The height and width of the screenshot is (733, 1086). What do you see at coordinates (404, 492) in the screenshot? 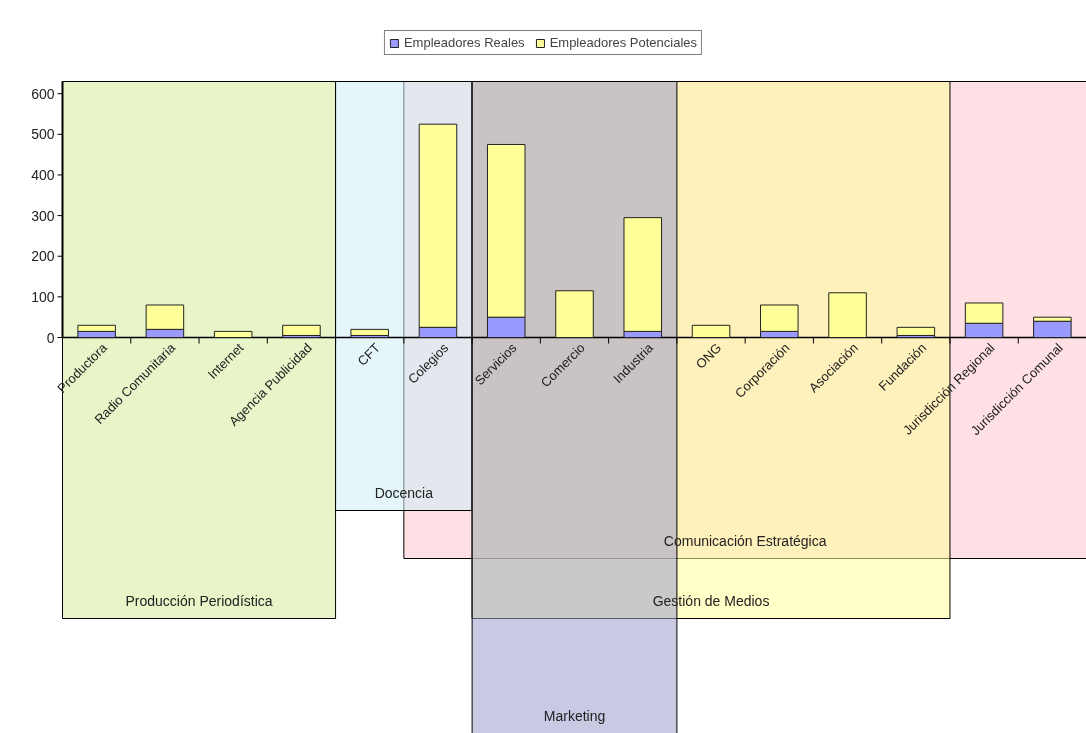
I see `band-label: Docencia` at bounding box center [404, 492].